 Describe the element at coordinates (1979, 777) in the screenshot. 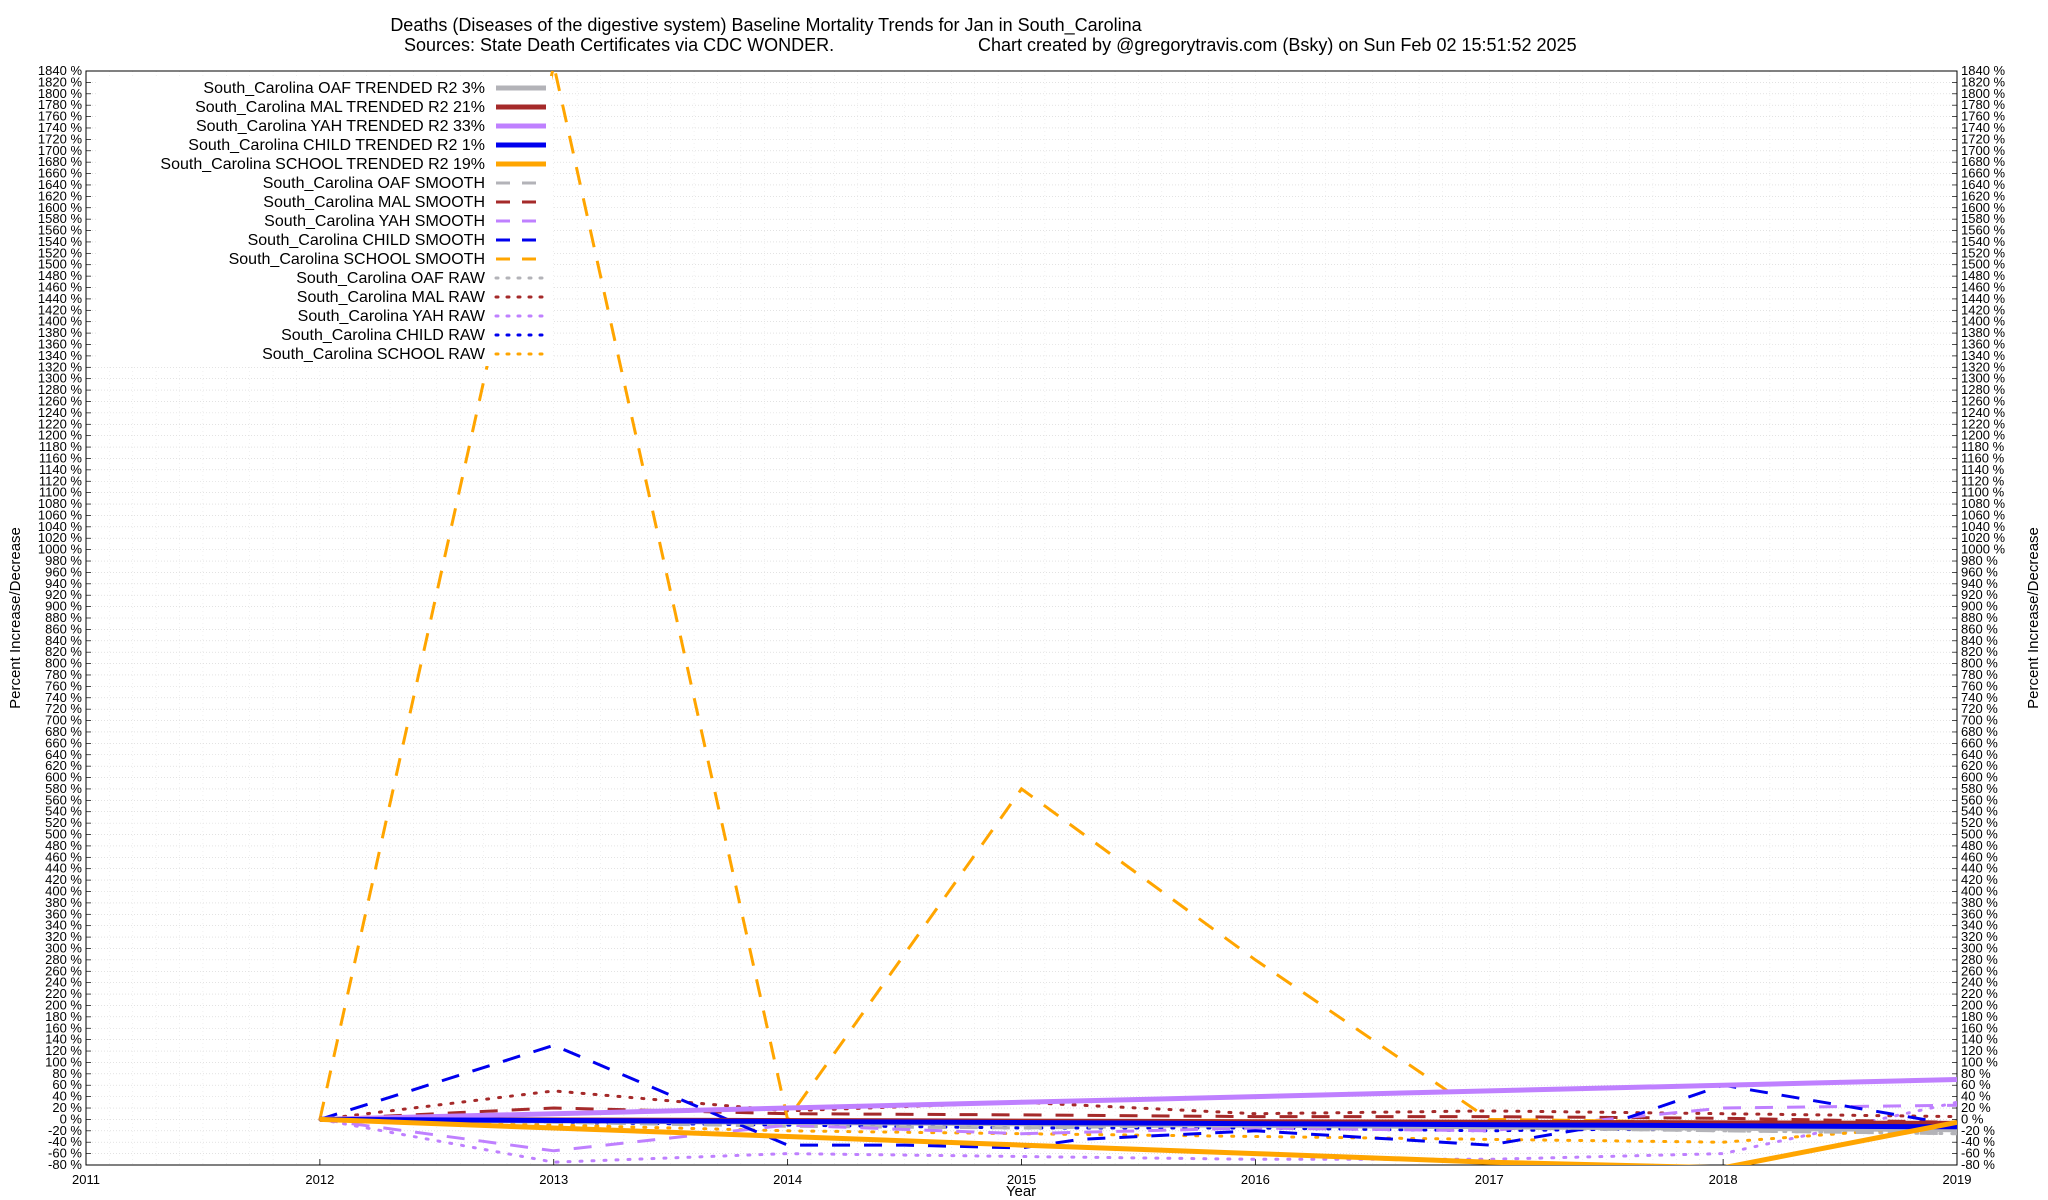

I see `y-tick-label-right: 600 %` at that location.